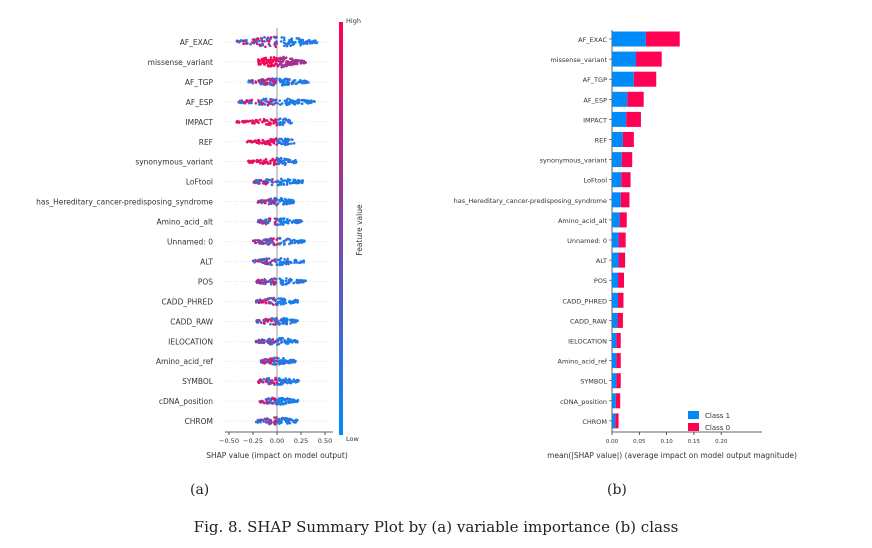 The image size is (872, 548). What do you see at coordinates (595, 80) in the screenshot?
I see `category-label: AF_TGP` at bounding box center [595, 80].